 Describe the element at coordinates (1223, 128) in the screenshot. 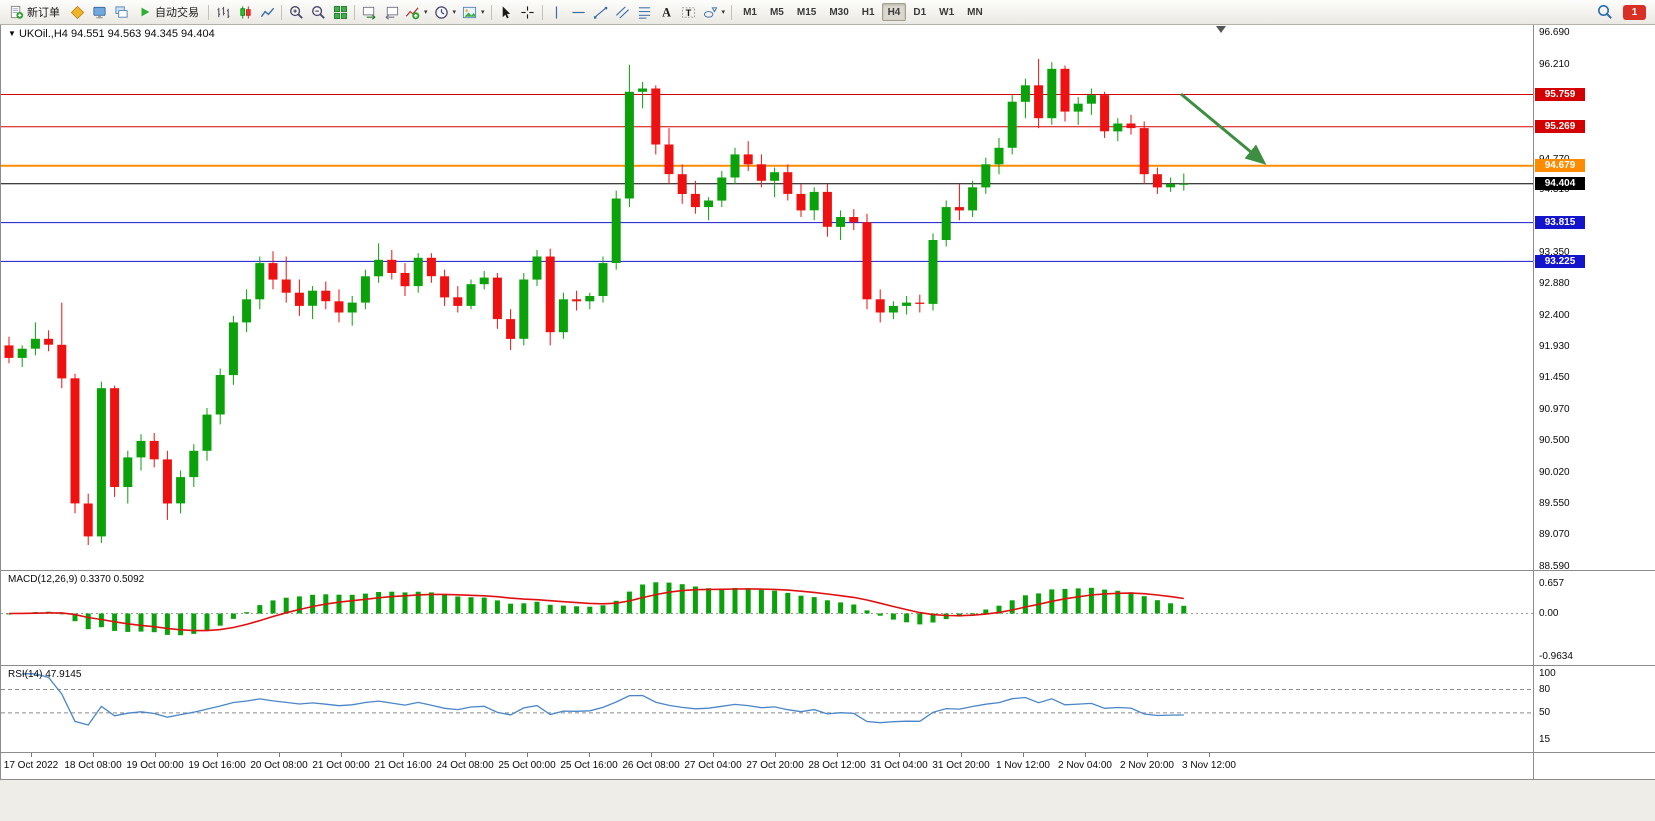

I see `annotation-arrow` at that location.